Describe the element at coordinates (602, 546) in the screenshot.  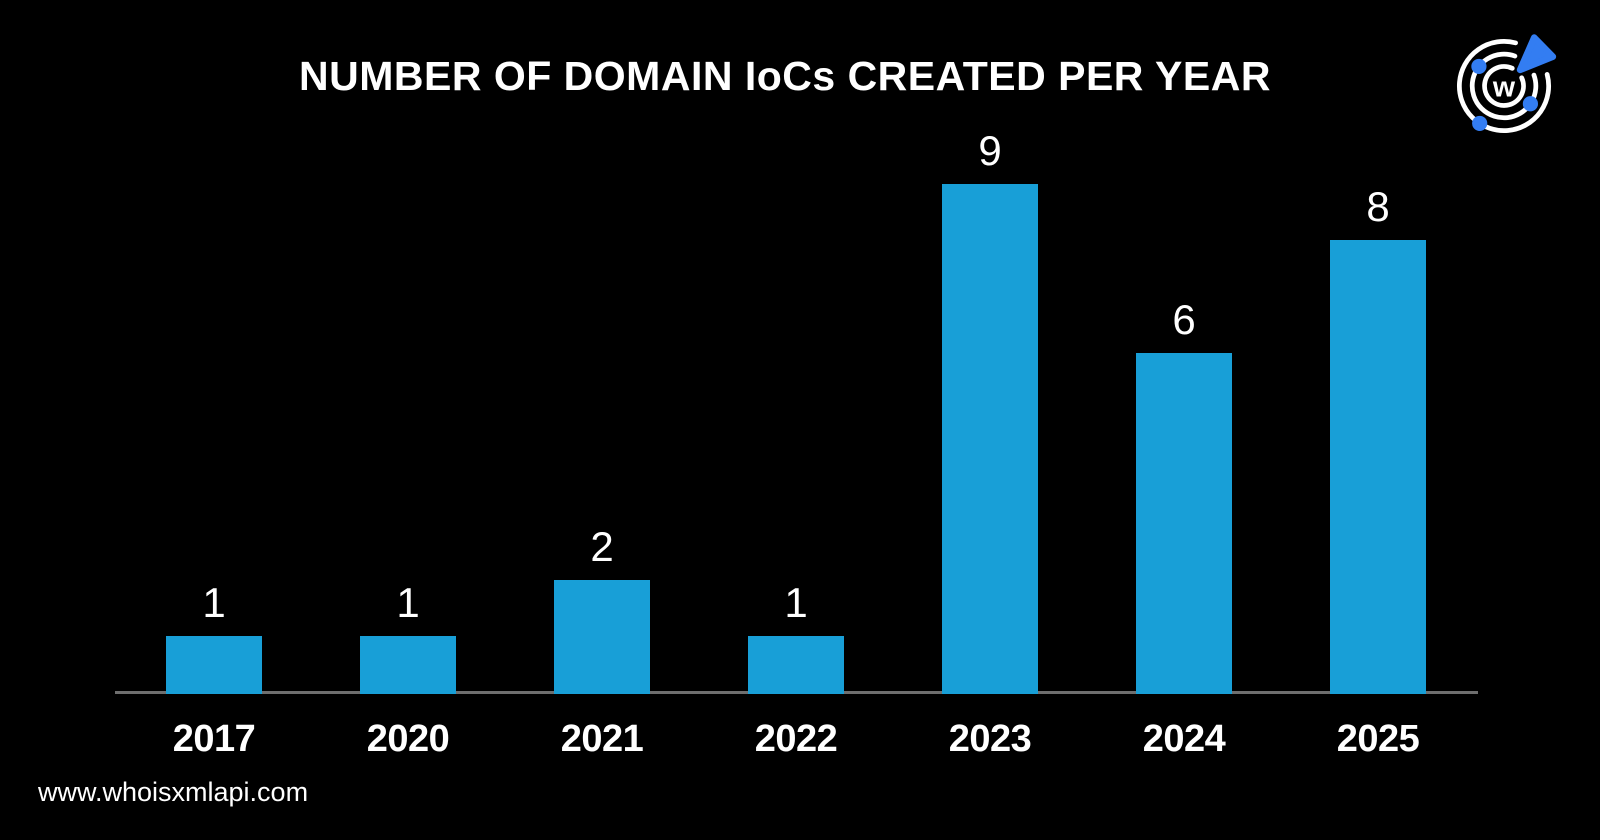
I see `bar-value-label: 2` at that location.